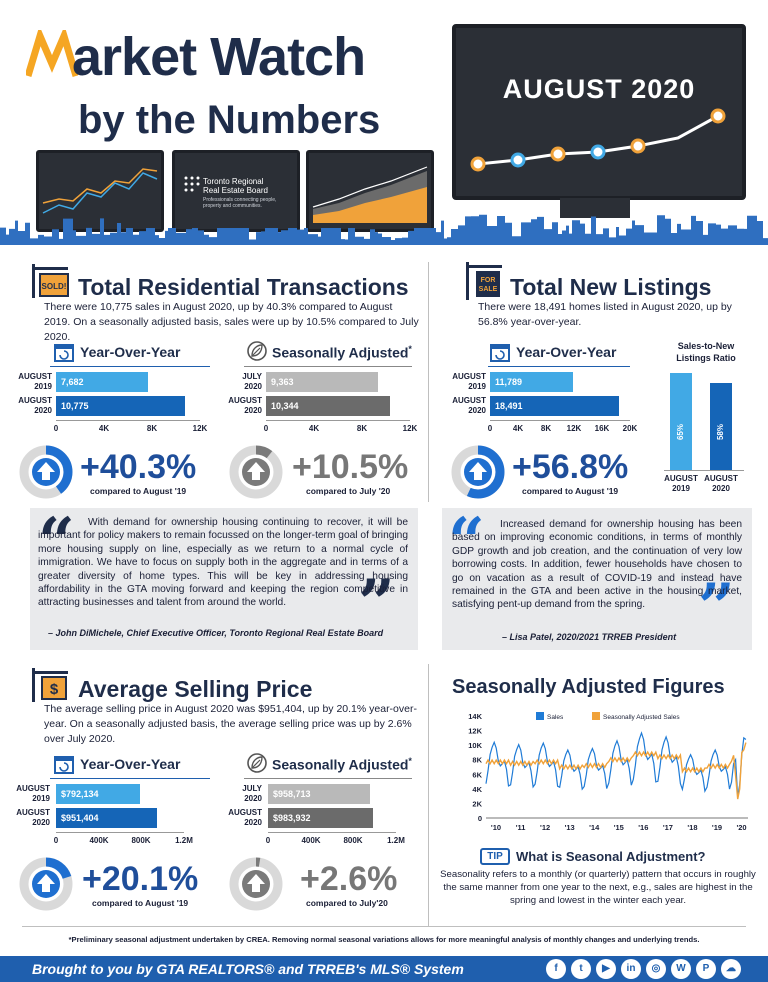 The width and height of the screenshot is (768, 982). I want to click on tick-label: 8K, so click(152, 428).